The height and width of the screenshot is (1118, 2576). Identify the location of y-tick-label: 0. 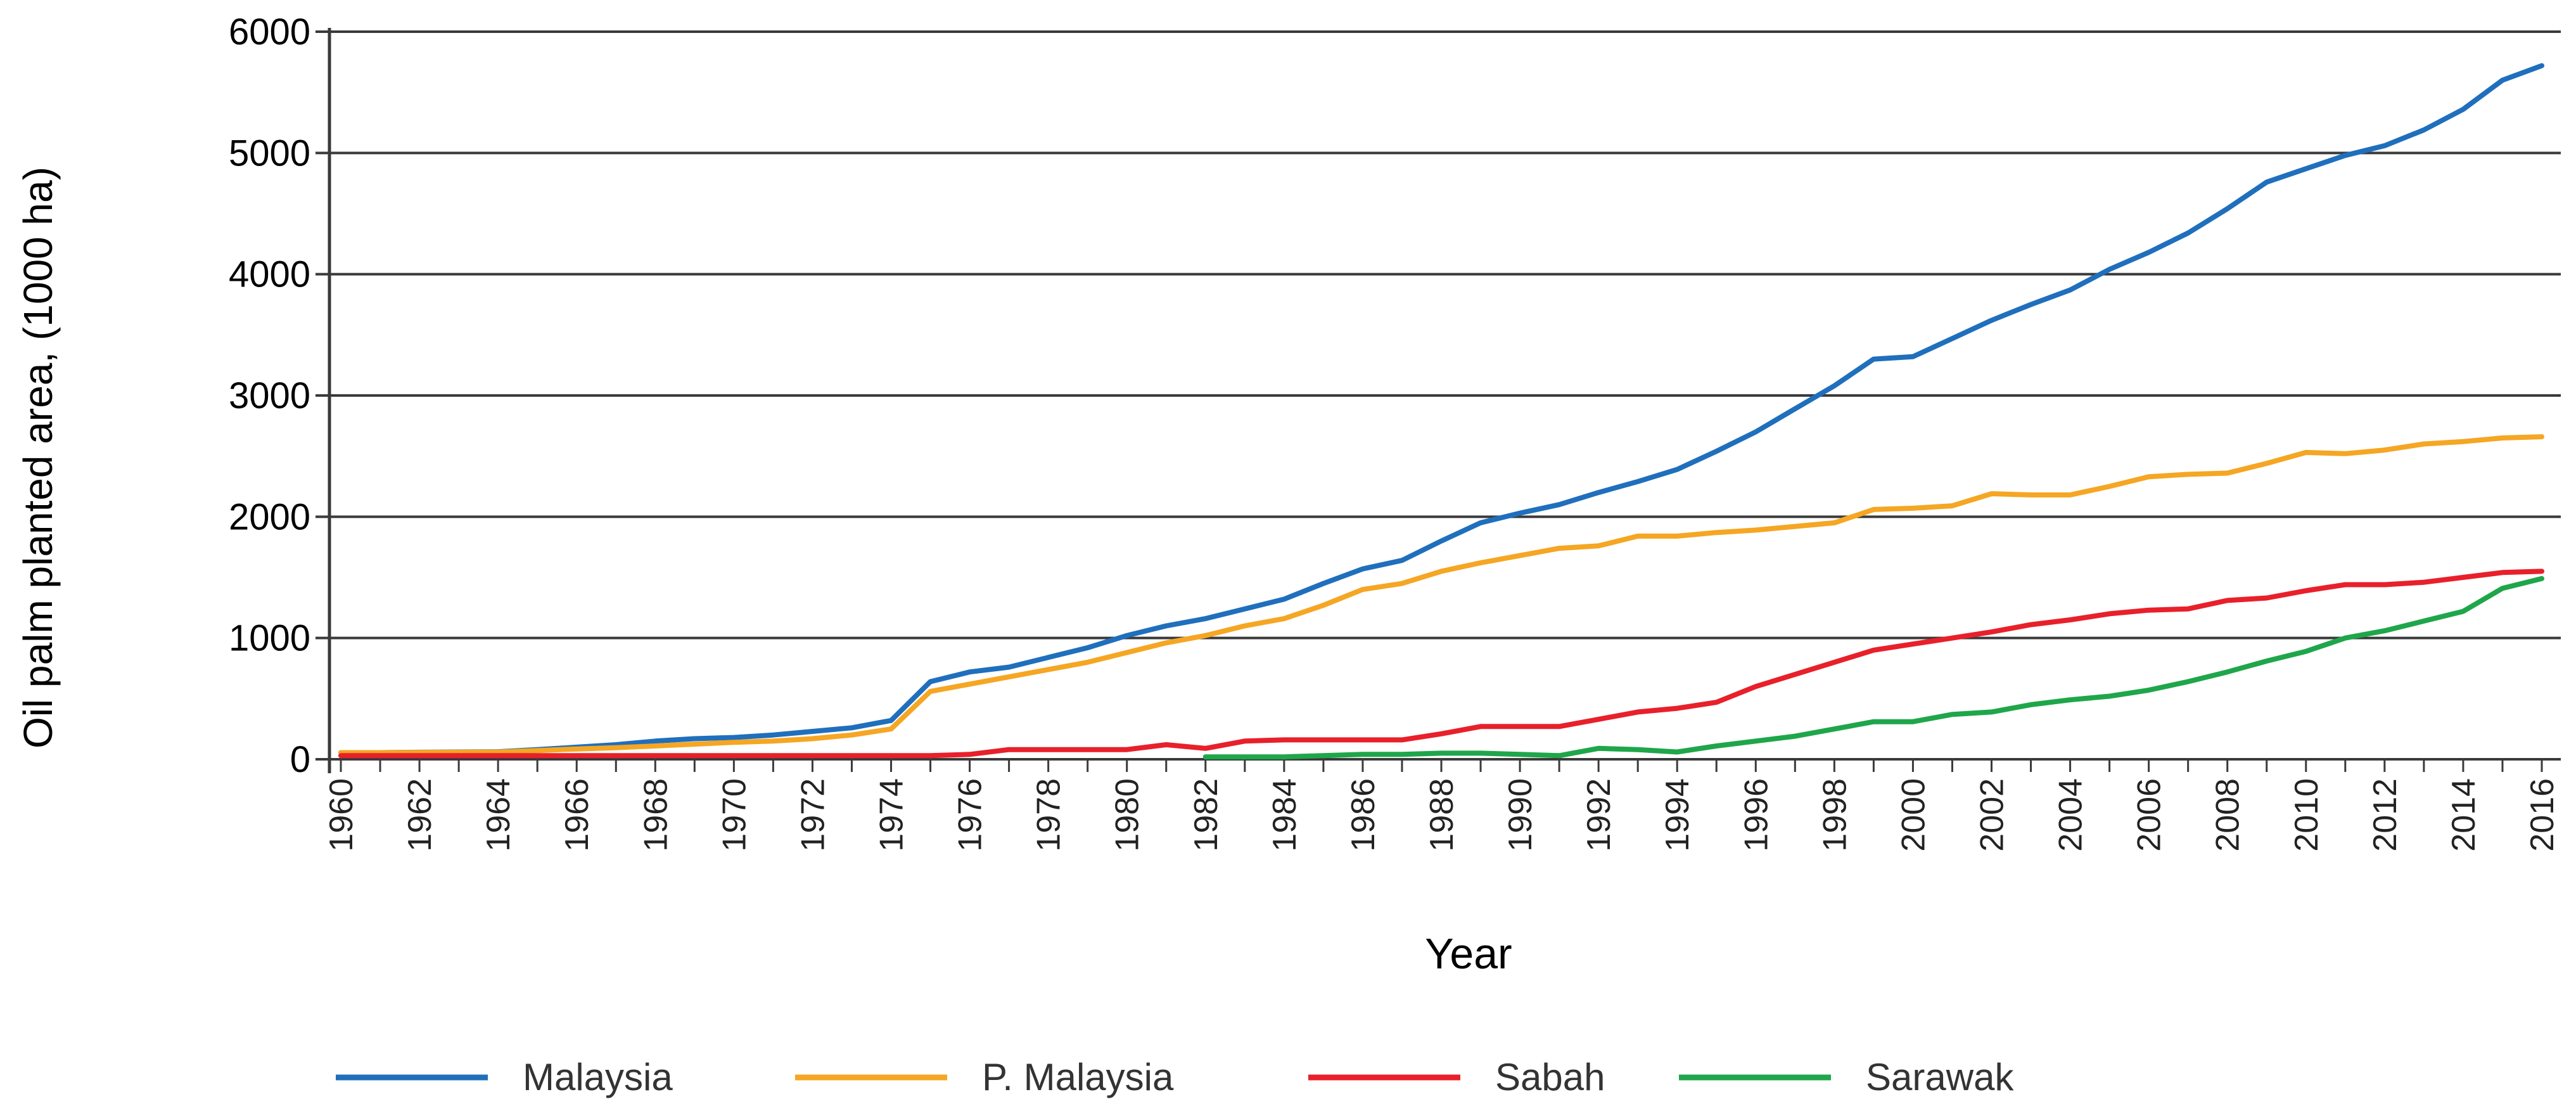
(300, 759).